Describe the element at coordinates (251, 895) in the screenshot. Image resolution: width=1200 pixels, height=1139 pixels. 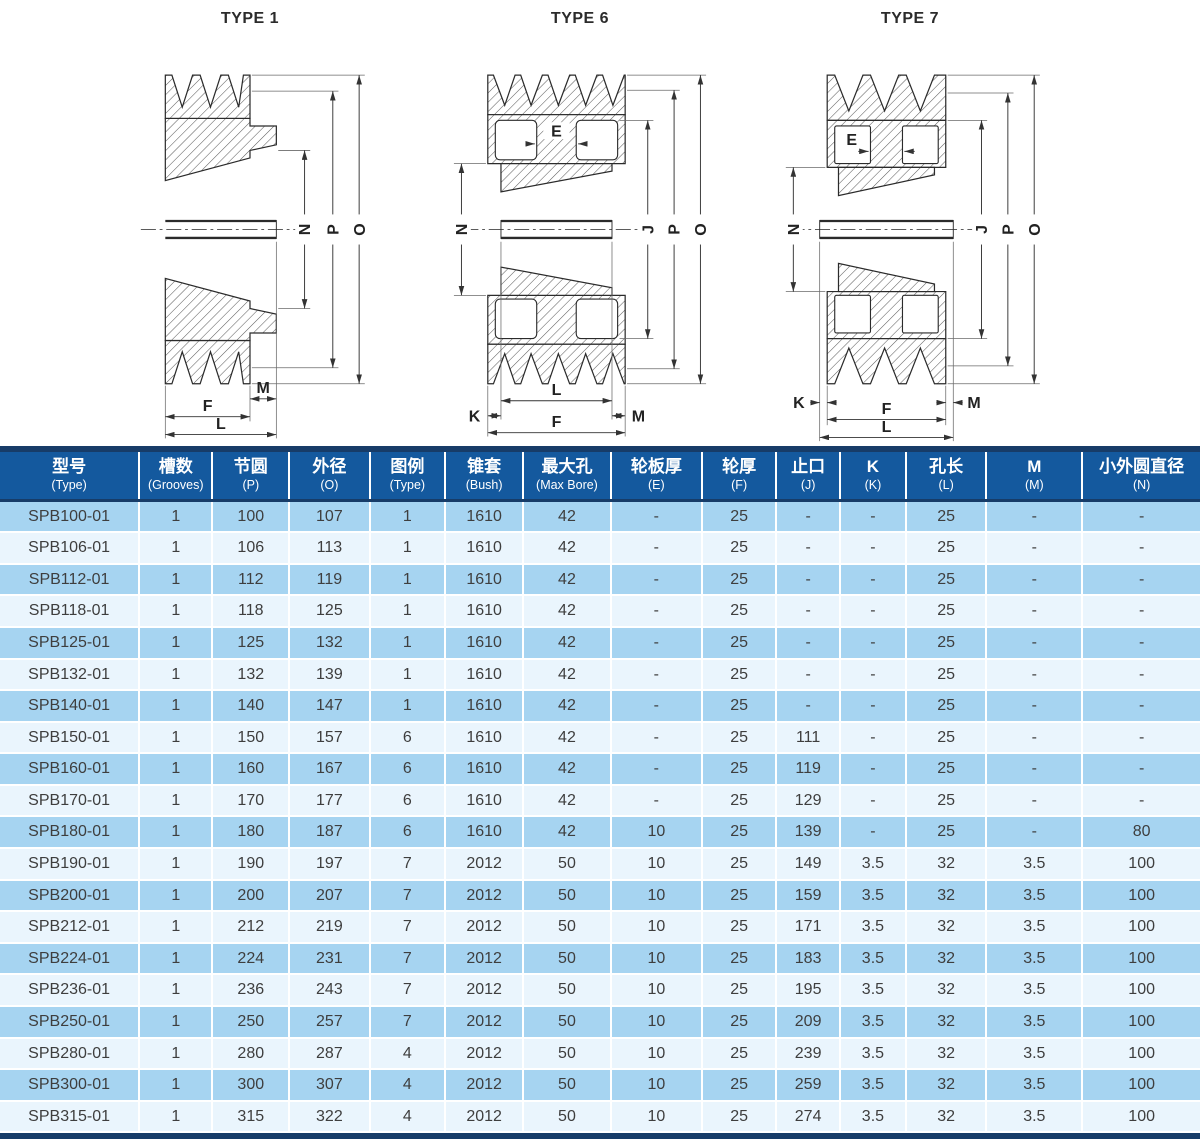
I see `table-cell: 200` at that location.